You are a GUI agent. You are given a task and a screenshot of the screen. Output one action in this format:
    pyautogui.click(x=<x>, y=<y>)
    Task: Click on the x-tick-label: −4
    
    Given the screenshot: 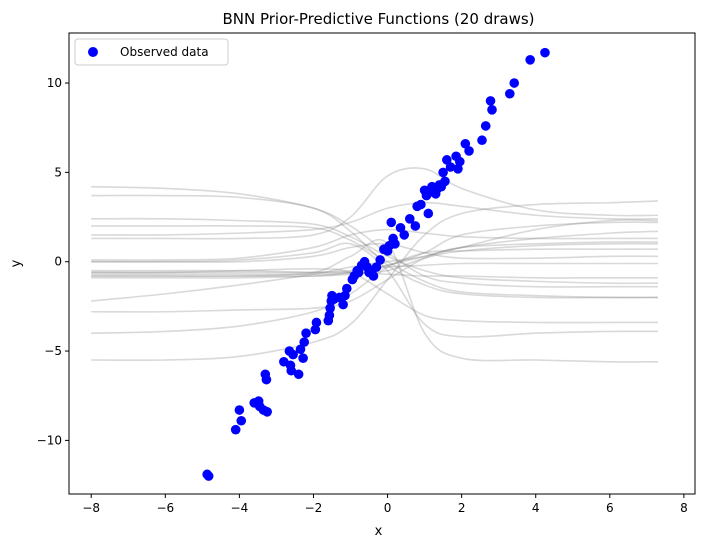 What is the action you would take?
    pyautogui.click(x=240, y=508)
    